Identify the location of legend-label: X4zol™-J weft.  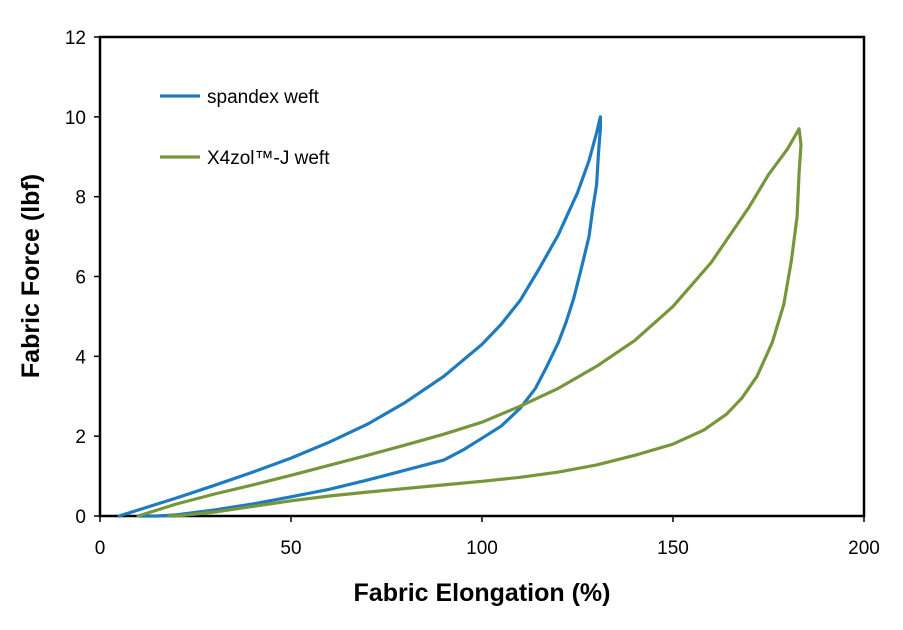
(268, 158).